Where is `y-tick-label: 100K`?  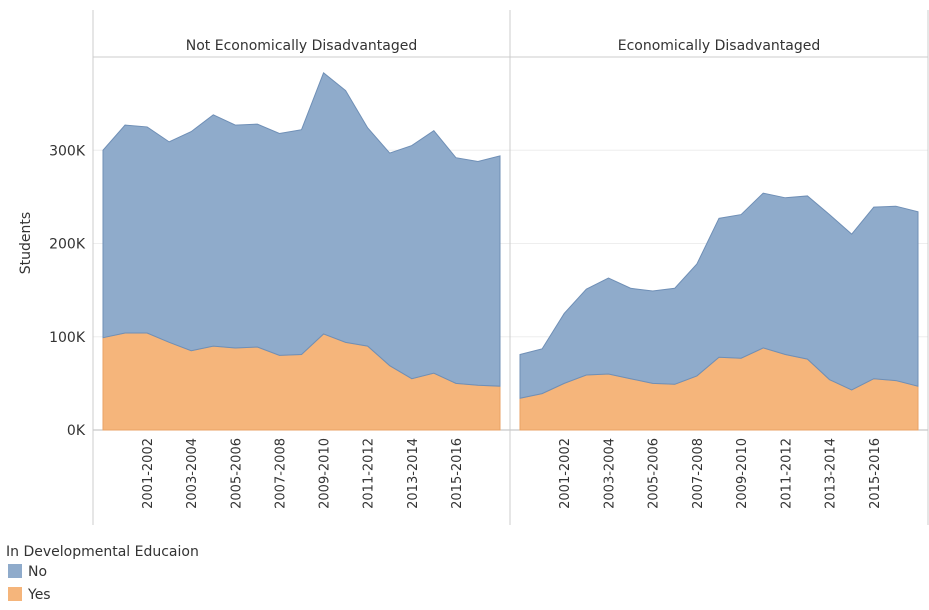 y-tick-label: 100K is located at coordinates (67, 338).